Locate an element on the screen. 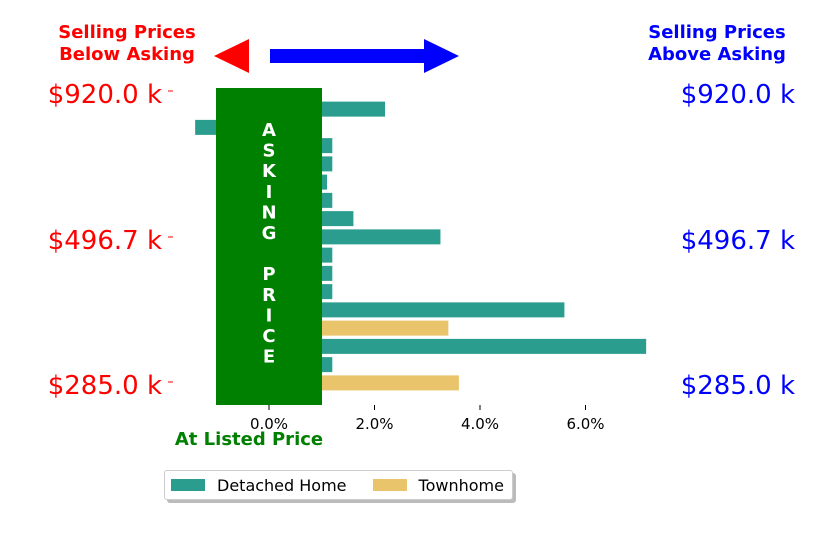 The image size is (834, 541). right-y-tick-label: $285.0 k is located at coordinates (738, 386).